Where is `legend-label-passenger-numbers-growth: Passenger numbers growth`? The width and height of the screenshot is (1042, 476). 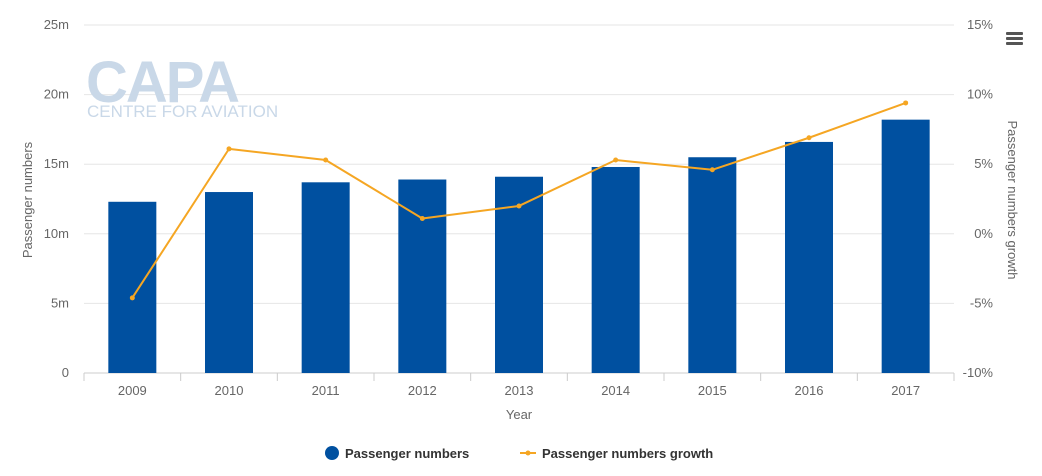 legend-label-passenger-numbers-growth: Passenger numbers growth is located at coordinates (627, 453).